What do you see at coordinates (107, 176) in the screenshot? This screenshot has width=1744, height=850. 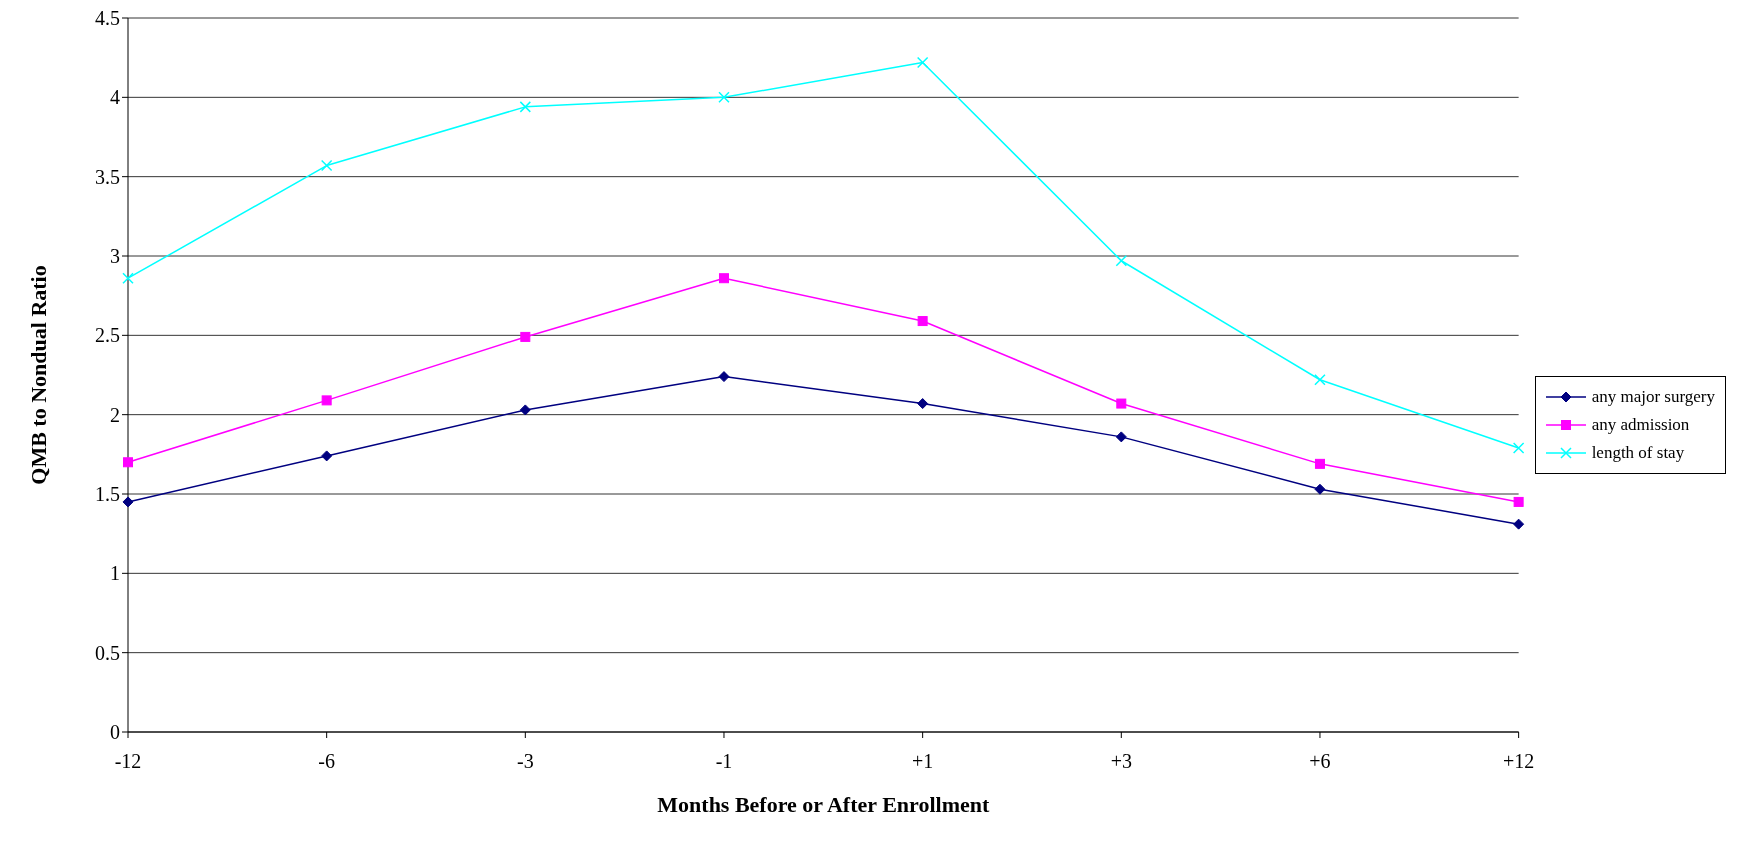 I see `y-tick-label: 3.5` at bounding box center [107, 176].